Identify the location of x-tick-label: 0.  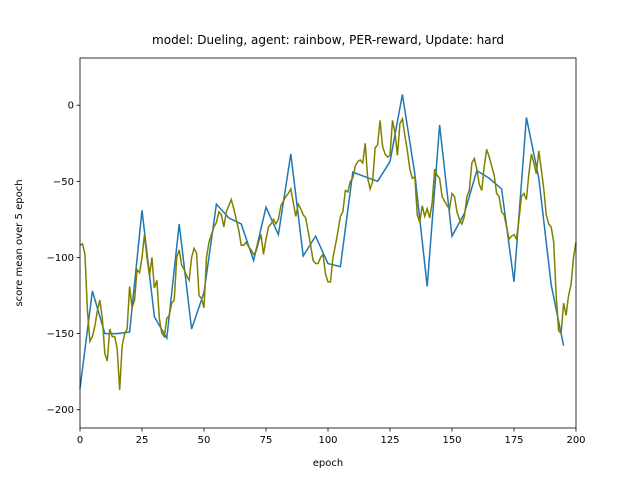
(80, 440).